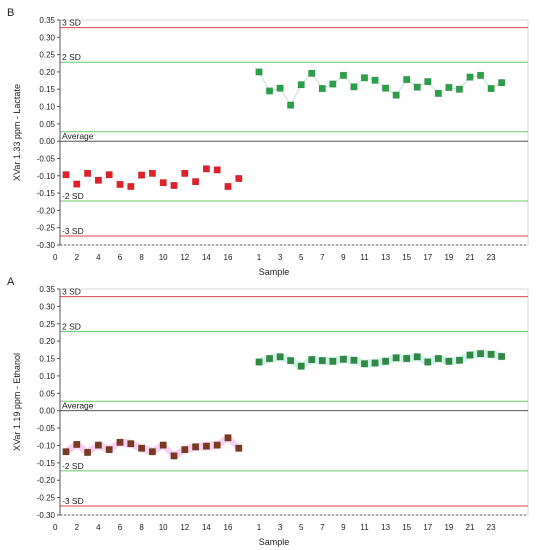  What do you see at coordinates (98, 257) in the screenshot?
I see `x-tick-label: 4` at bounding box center [98, 257].